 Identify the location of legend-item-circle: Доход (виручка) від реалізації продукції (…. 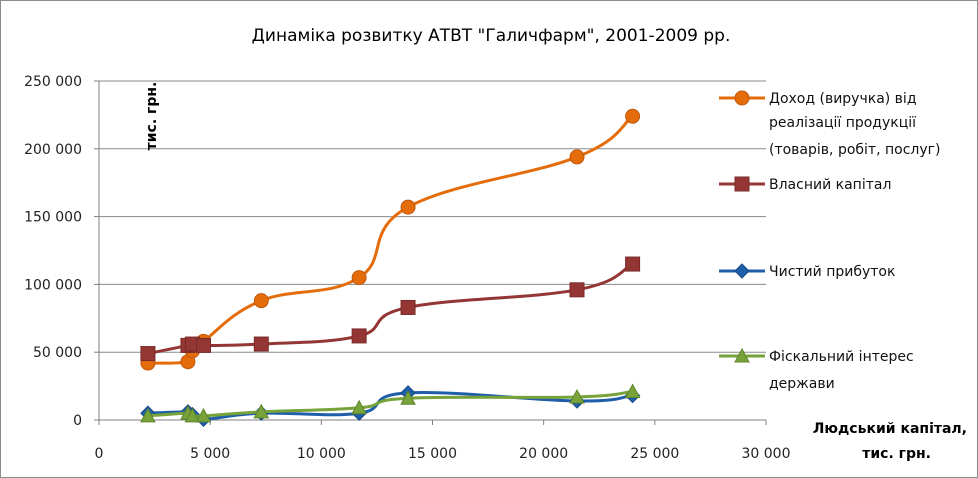
(829, 124).